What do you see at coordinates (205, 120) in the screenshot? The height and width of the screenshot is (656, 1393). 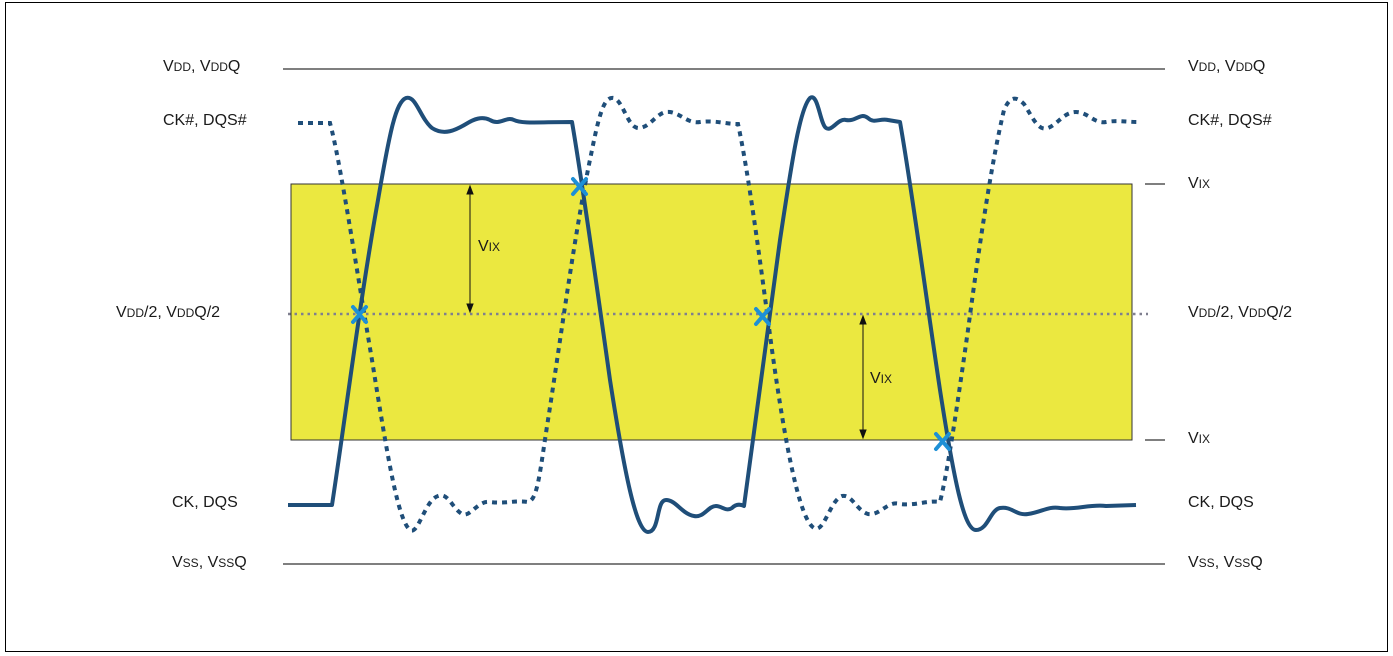 I see `left-label-ck-n: CK#, DQS#` at bounding box center [205, 120].